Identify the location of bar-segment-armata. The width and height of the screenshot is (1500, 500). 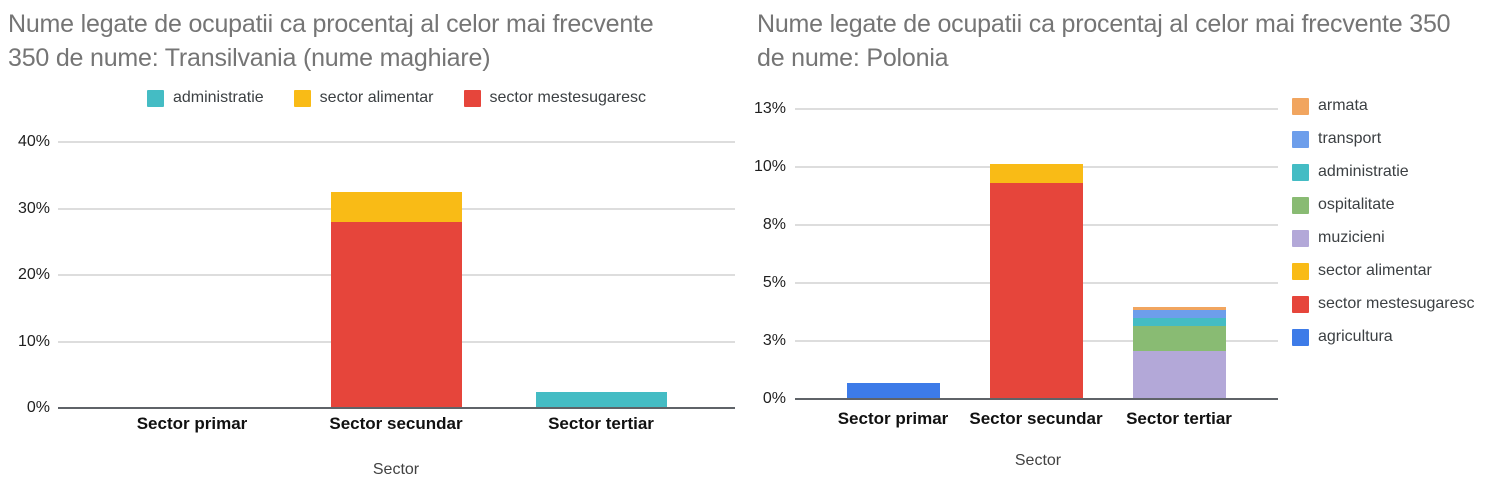
(1179, 309).